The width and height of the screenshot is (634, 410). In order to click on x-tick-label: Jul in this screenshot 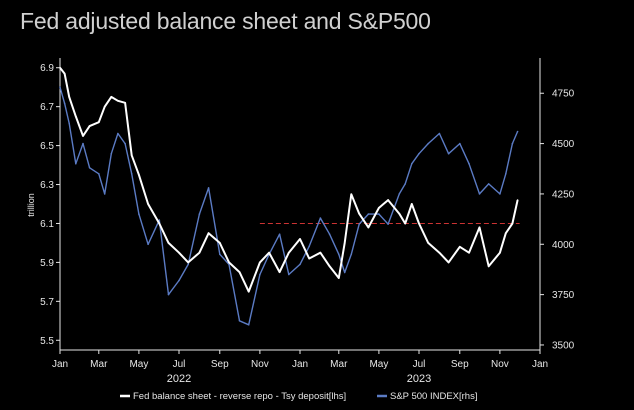, I will do `click(419, 364)`.